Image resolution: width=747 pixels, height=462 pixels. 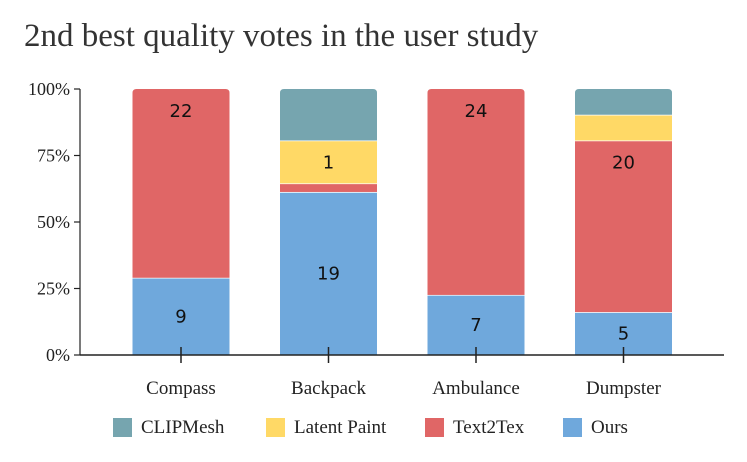 What do you see at coordinates (181, 111) in the screenshot?
I see `data-label: 22` at bounding box center [181, 111].